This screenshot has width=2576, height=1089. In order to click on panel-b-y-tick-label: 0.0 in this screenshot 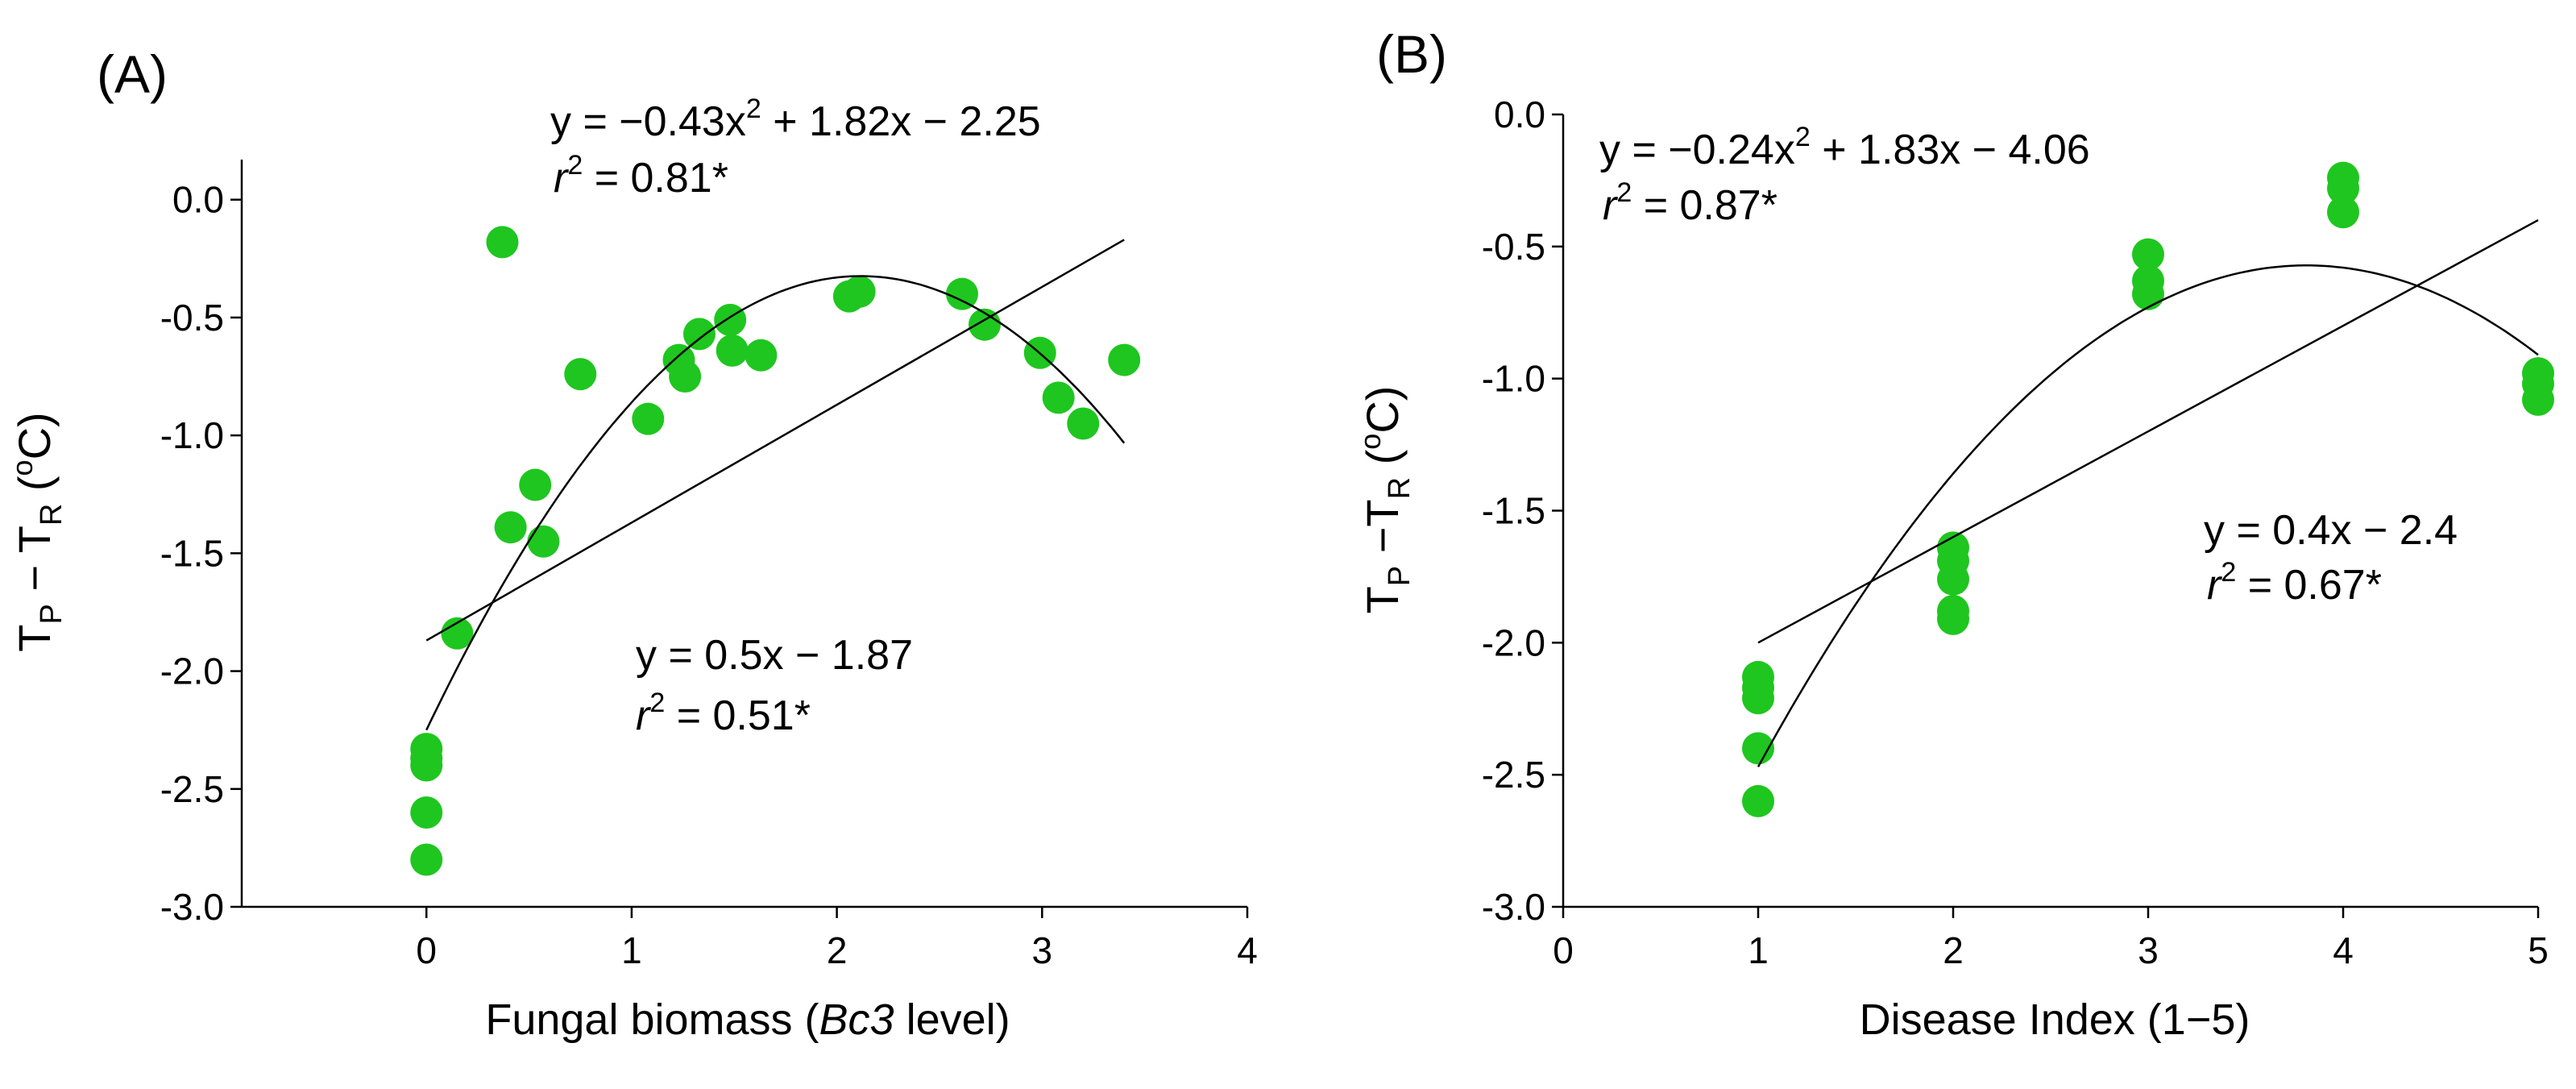, I will do `click(1519, 114)`.